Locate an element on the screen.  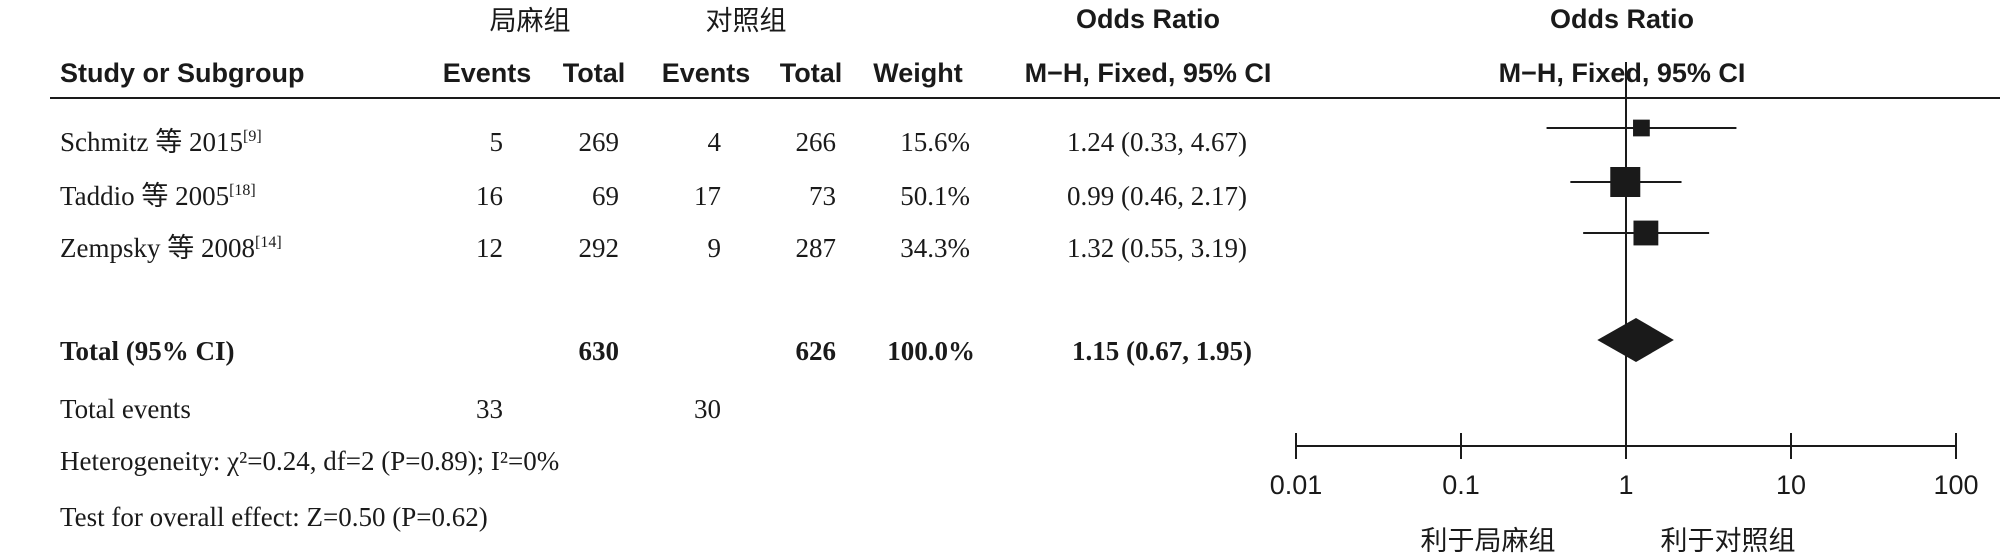
control-events: 4 is located at coordinates (715, 142).